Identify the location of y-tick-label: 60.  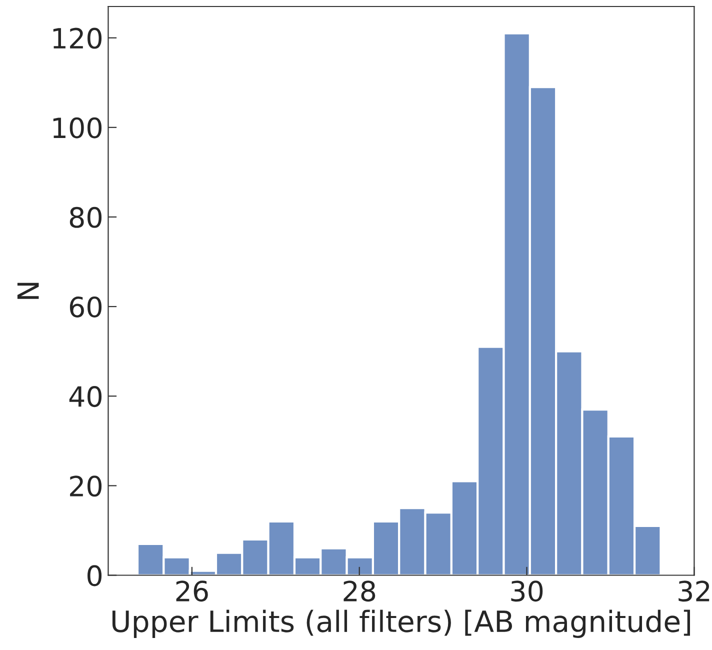
(86, 307).